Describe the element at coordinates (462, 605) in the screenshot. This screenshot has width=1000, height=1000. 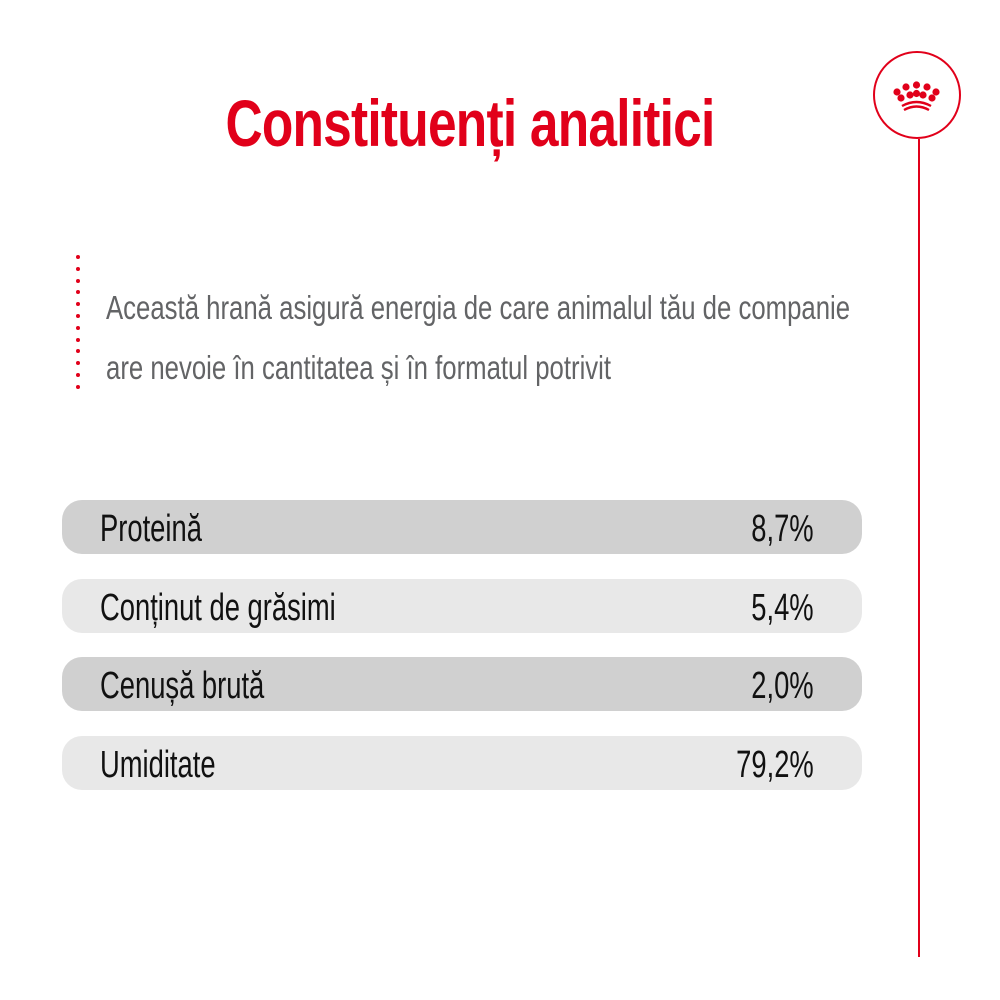
I see `constituent-row-fat: Conținut de grăsimi 5,4%` at that location.